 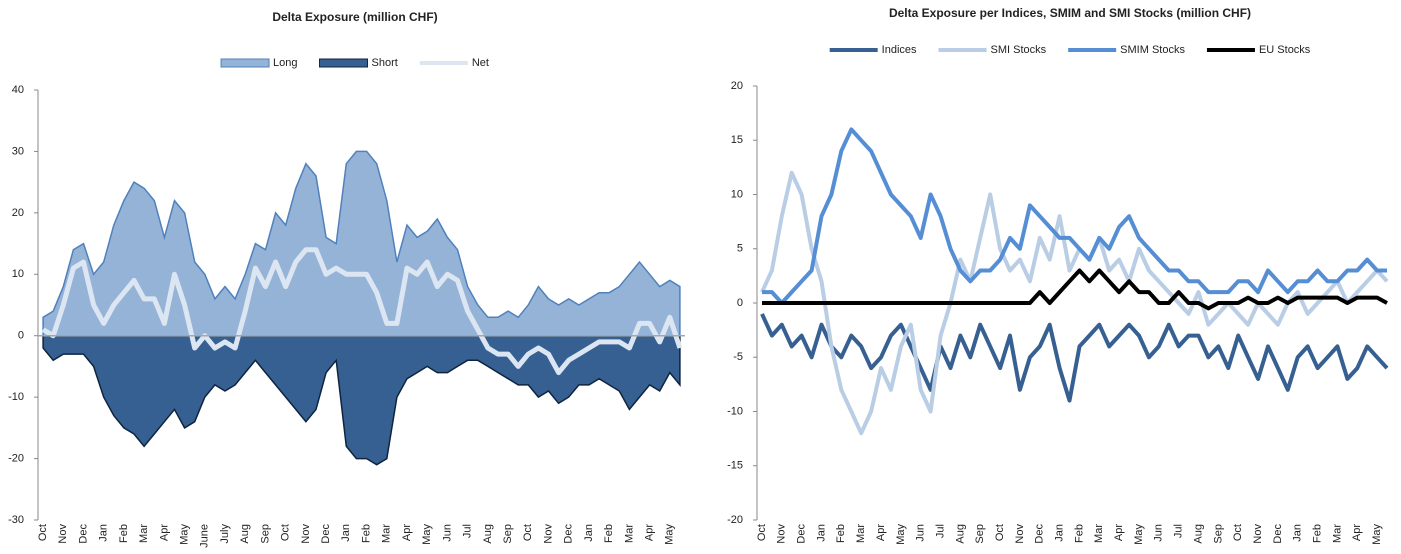 I want to click on x-tick-label: June, so click(x=205, y=536).